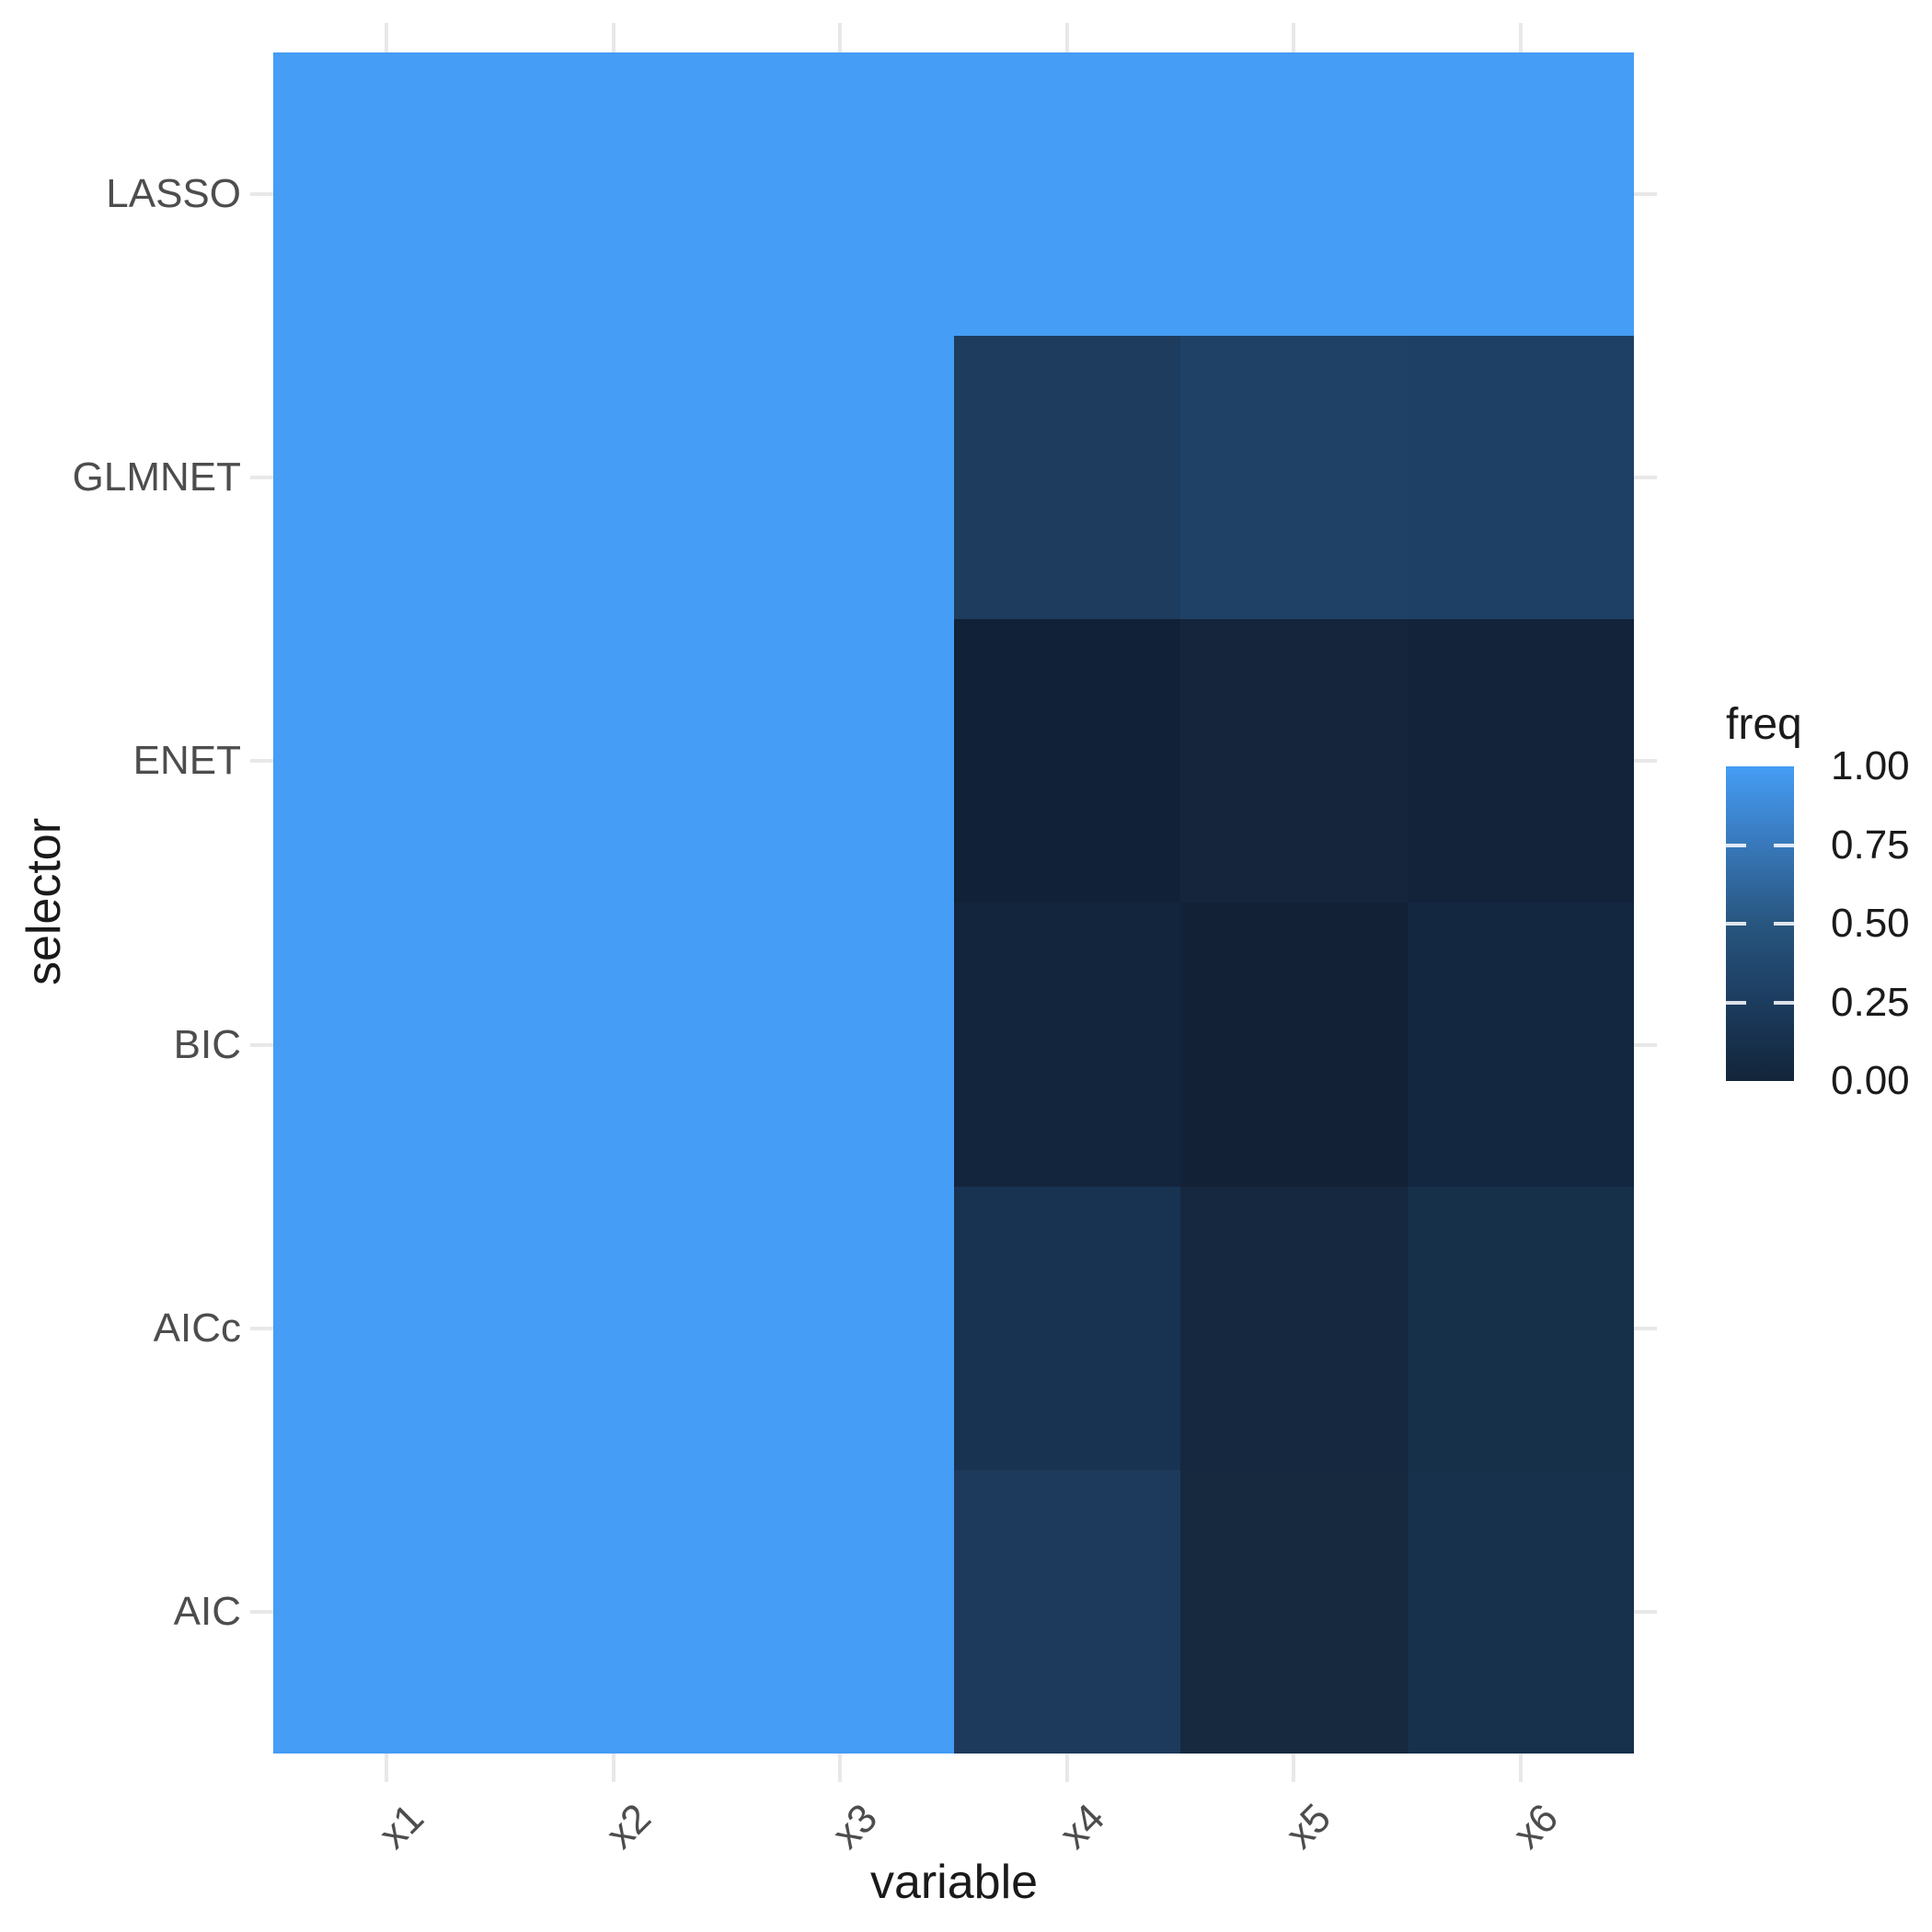 The width and height of the screenshot is (1932, 1932). Describe the element at coordinates (1645, 1328) in the screenshot. I see `grid-stub-right-AICc` at that location.